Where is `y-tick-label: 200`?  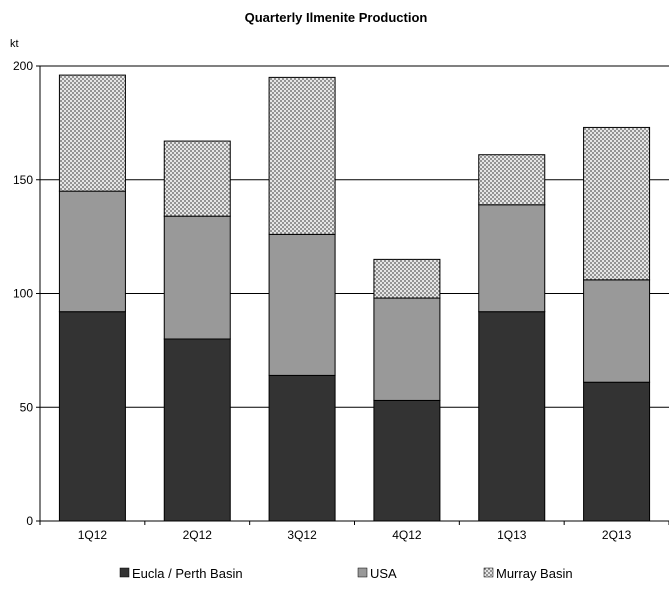
y-tick-label: 200 is located at coordinates (23, 66).